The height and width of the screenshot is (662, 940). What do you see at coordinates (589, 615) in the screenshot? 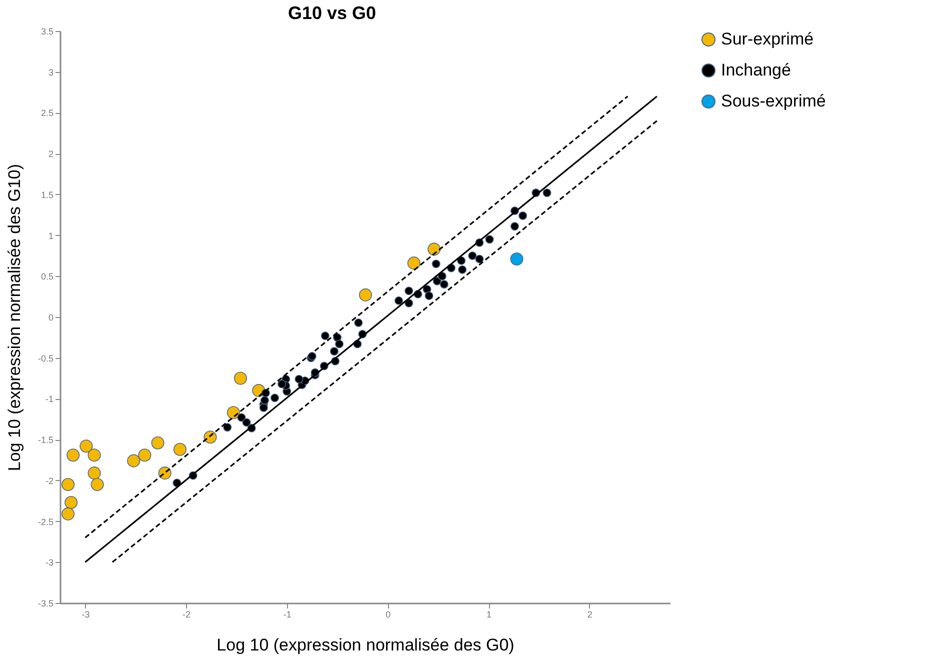
I see `x-tick-label: 2` at bounding box center [589, 615].